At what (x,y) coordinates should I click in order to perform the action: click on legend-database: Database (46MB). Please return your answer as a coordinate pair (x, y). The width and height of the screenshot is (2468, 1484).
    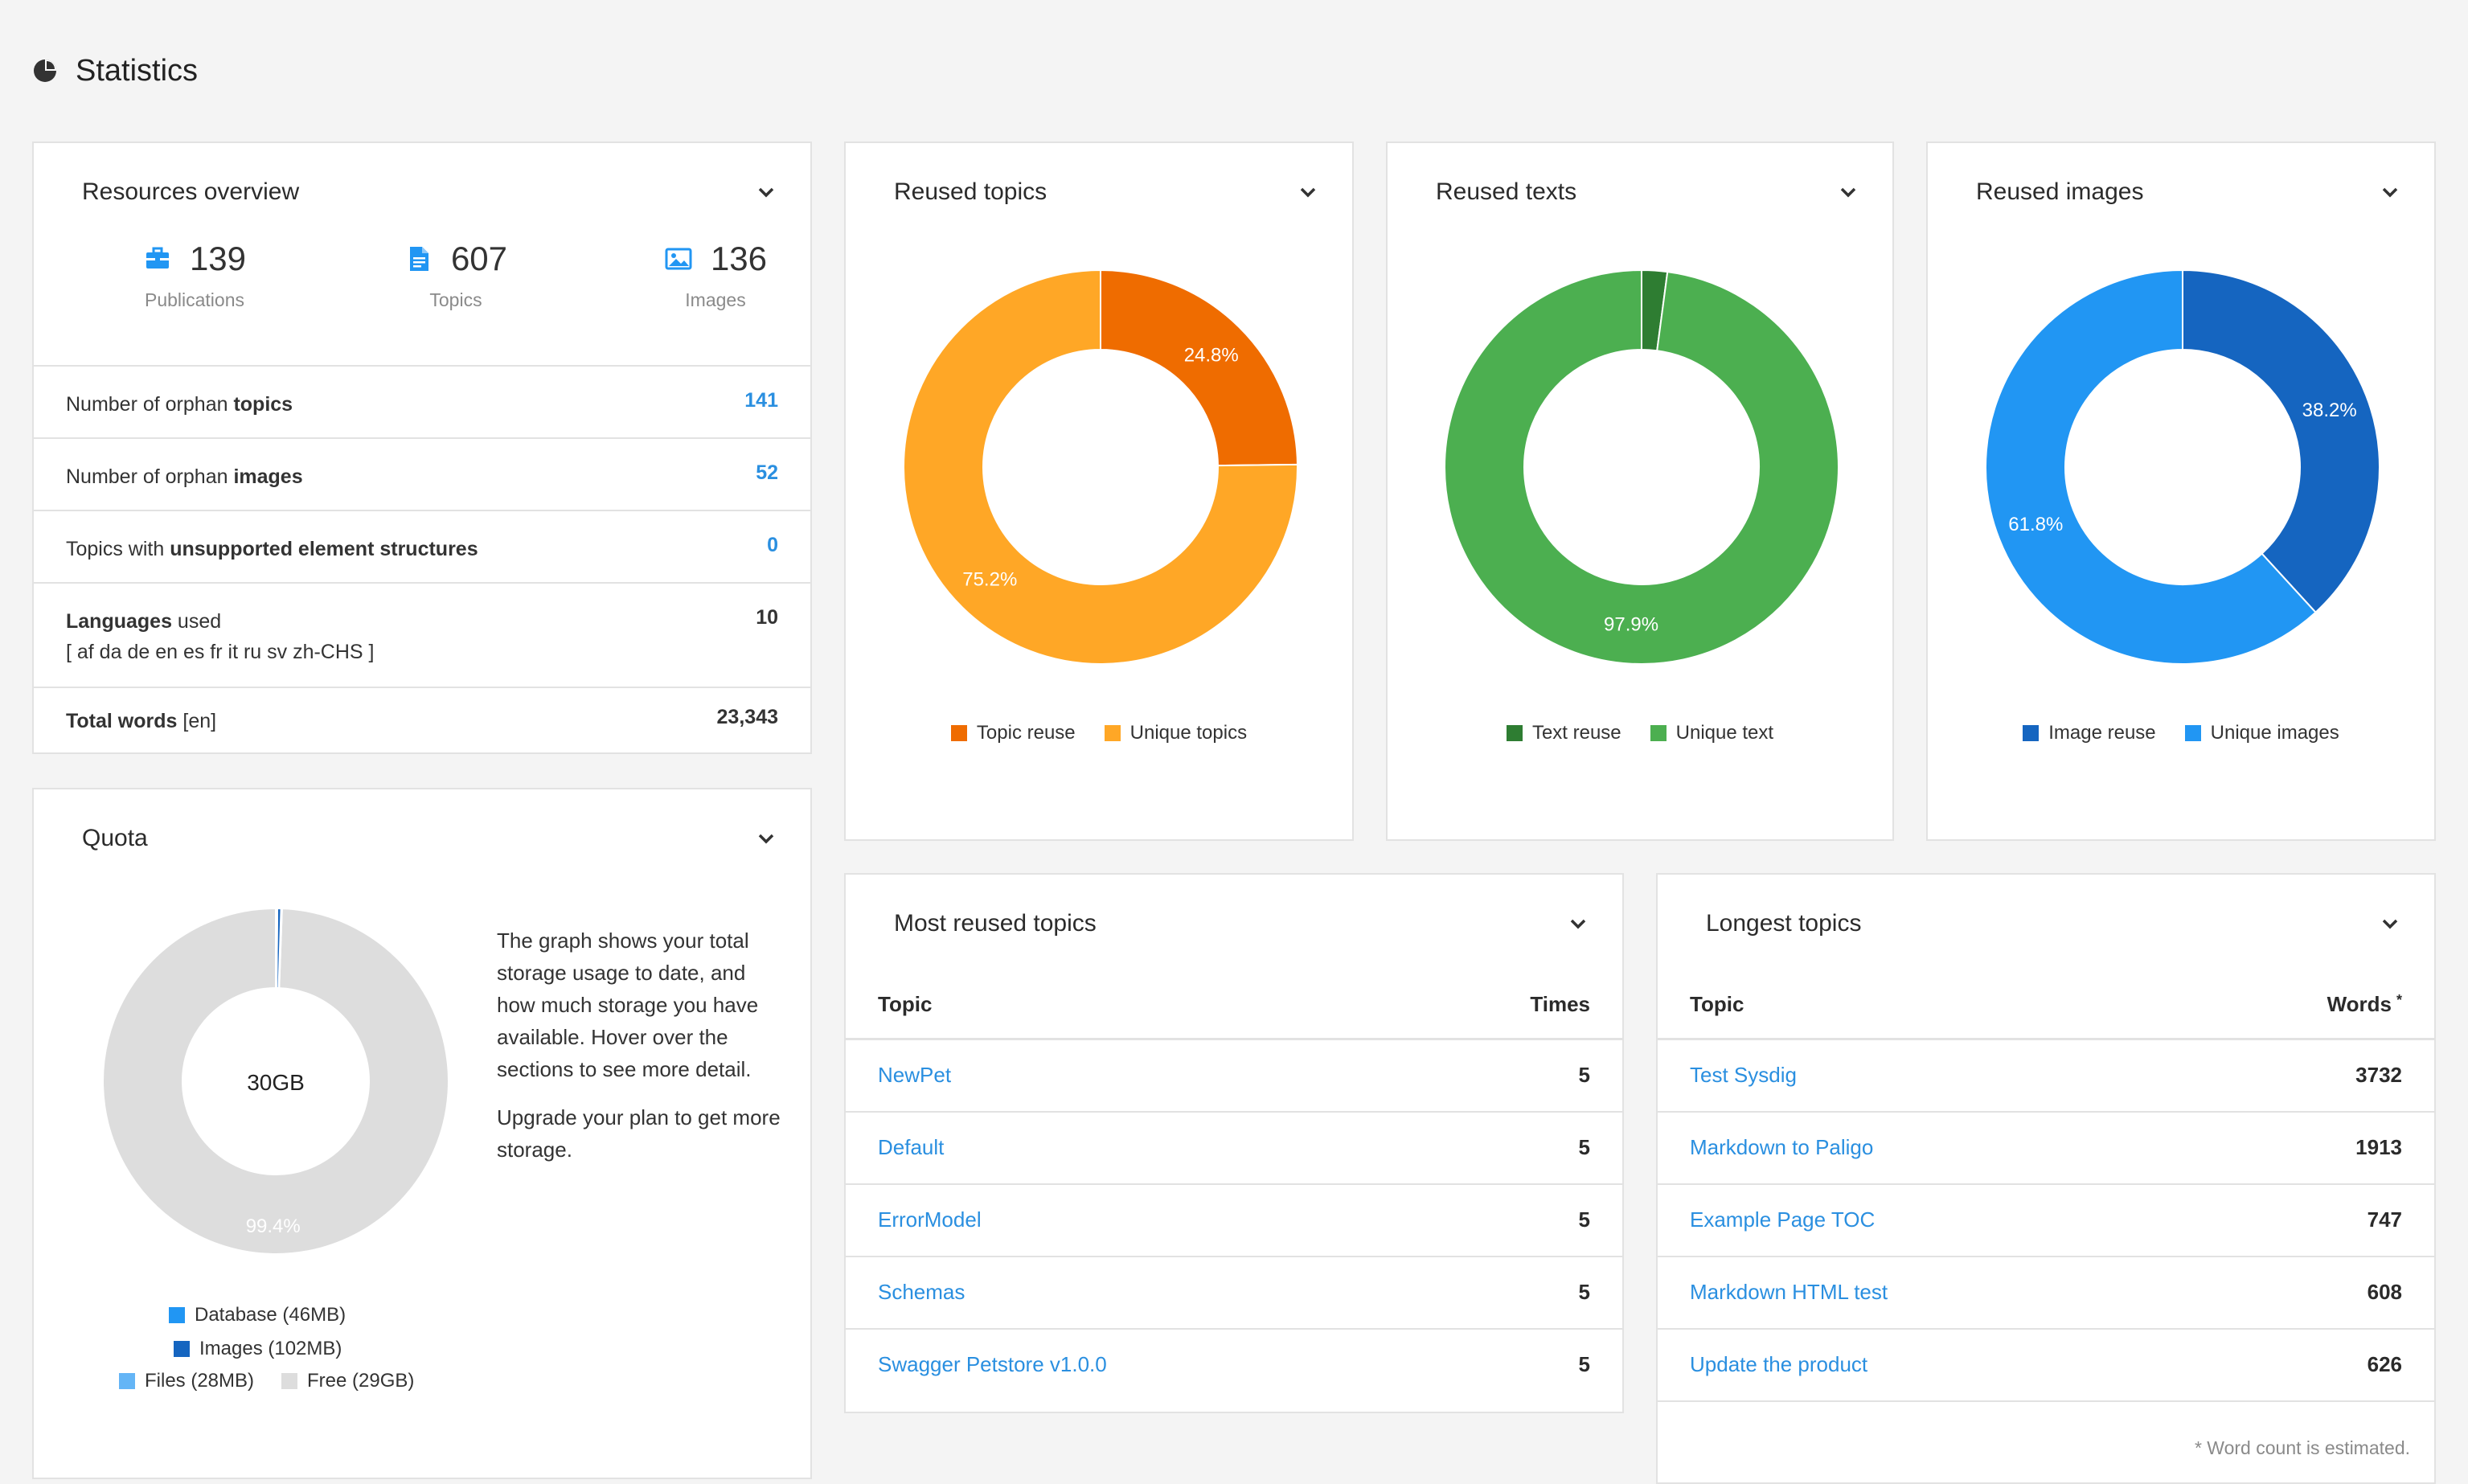
    Looking at the image, I should click on (257, 1315).